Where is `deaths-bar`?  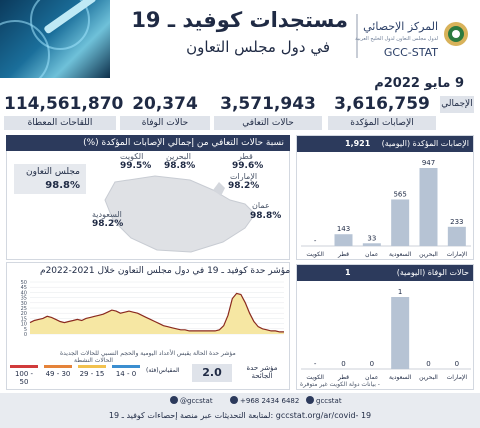 deaths-bar is located at coordinates (400, 333).